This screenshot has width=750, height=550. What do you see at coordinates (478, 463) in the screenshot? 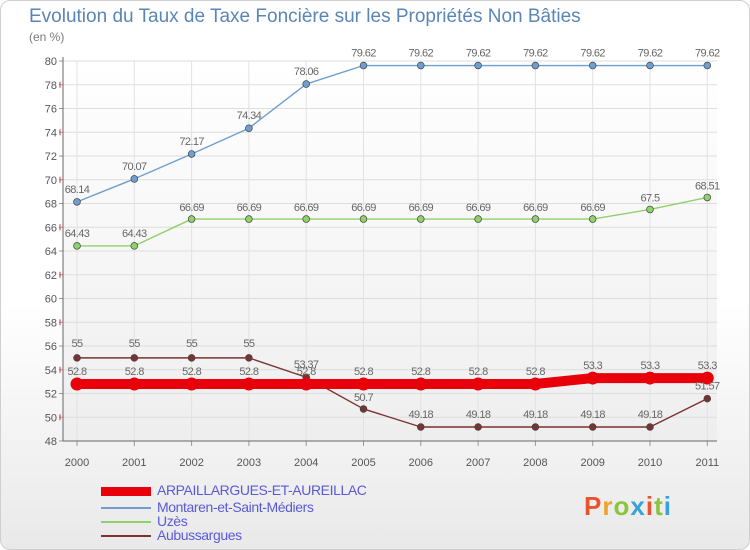
I see `x-tick-label: 2007` at bounding box center [478, 463].